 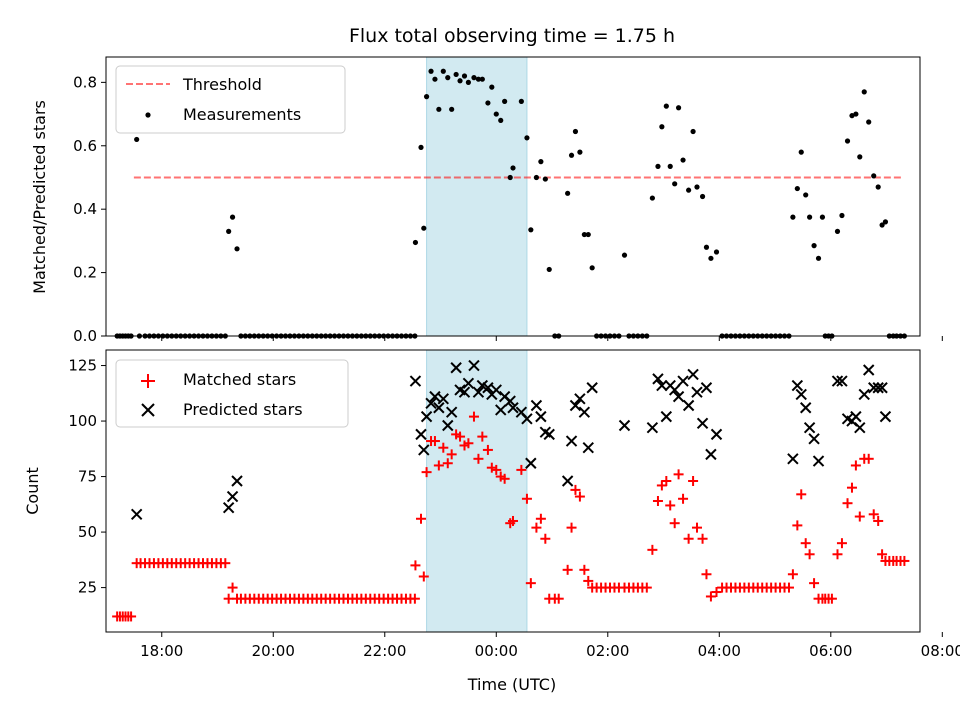 What do you see at coordinates (239, 379) in the screenshot?
I see `legend-matched-label: Matched stars` at bounding box center [239, 379].